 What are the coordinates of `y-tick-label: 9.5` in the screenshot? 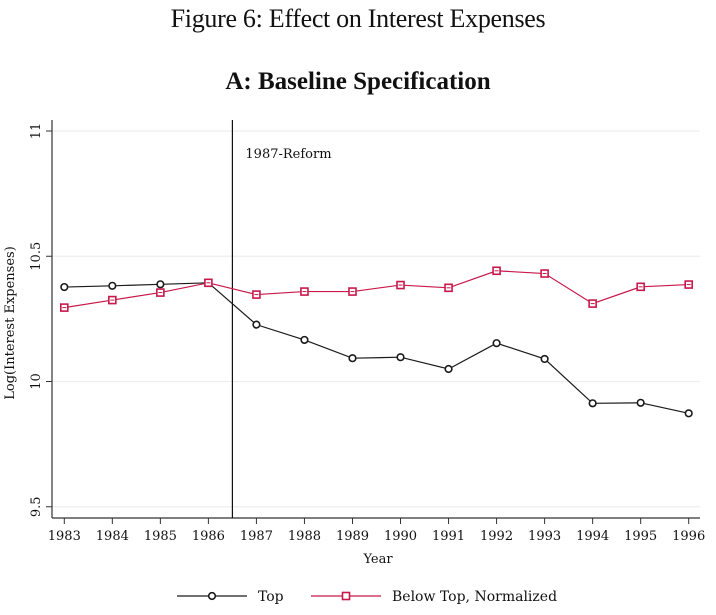 It's located at (36, 506).